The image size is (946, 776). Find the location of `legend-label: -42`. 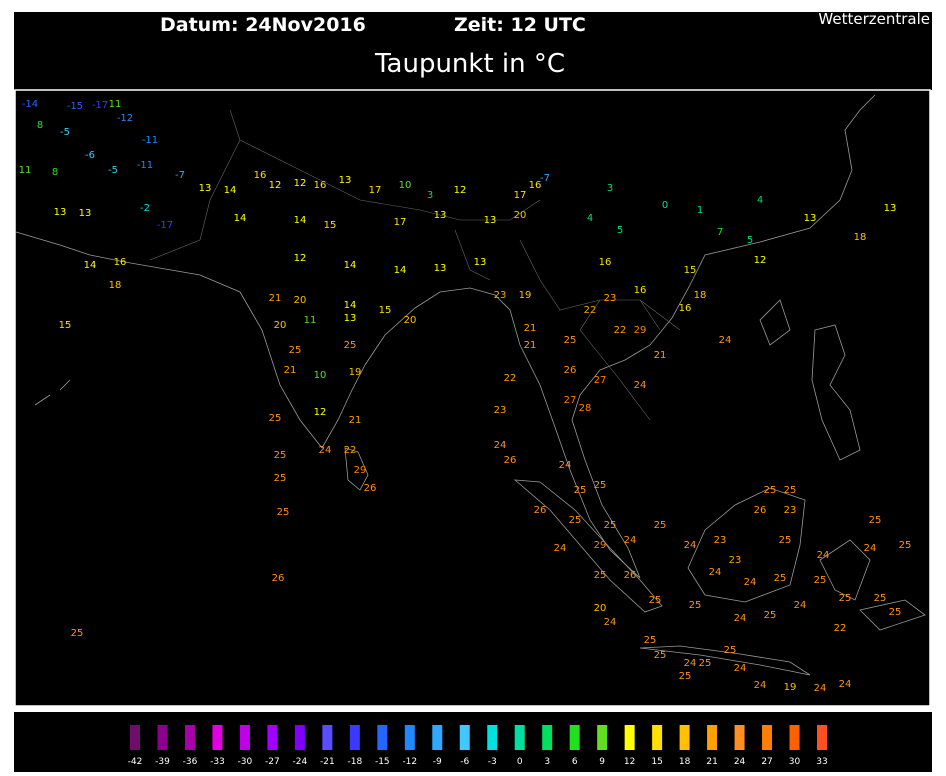

legend-label: -42 is located at coordinates (135, 762).